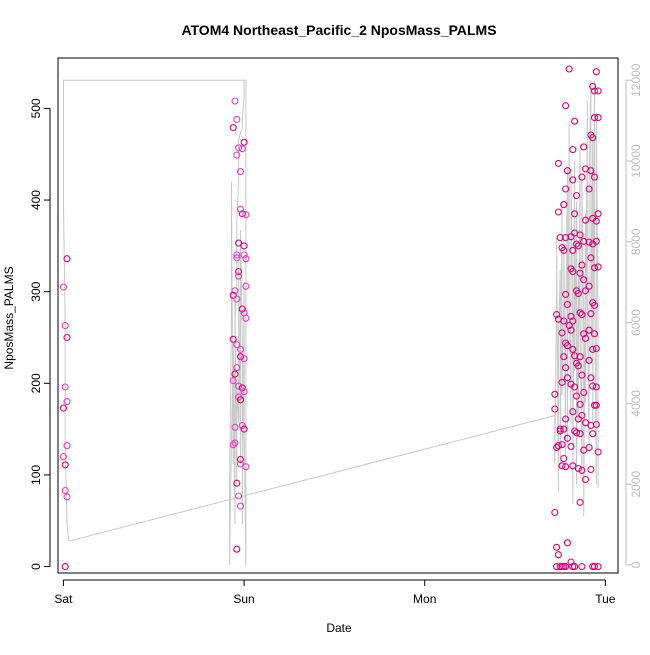 This screenshot has height=655, width=650. Describe the element at coordinates (36, 200) in the screenshot. I see `y-tick-label: 400` at that location.